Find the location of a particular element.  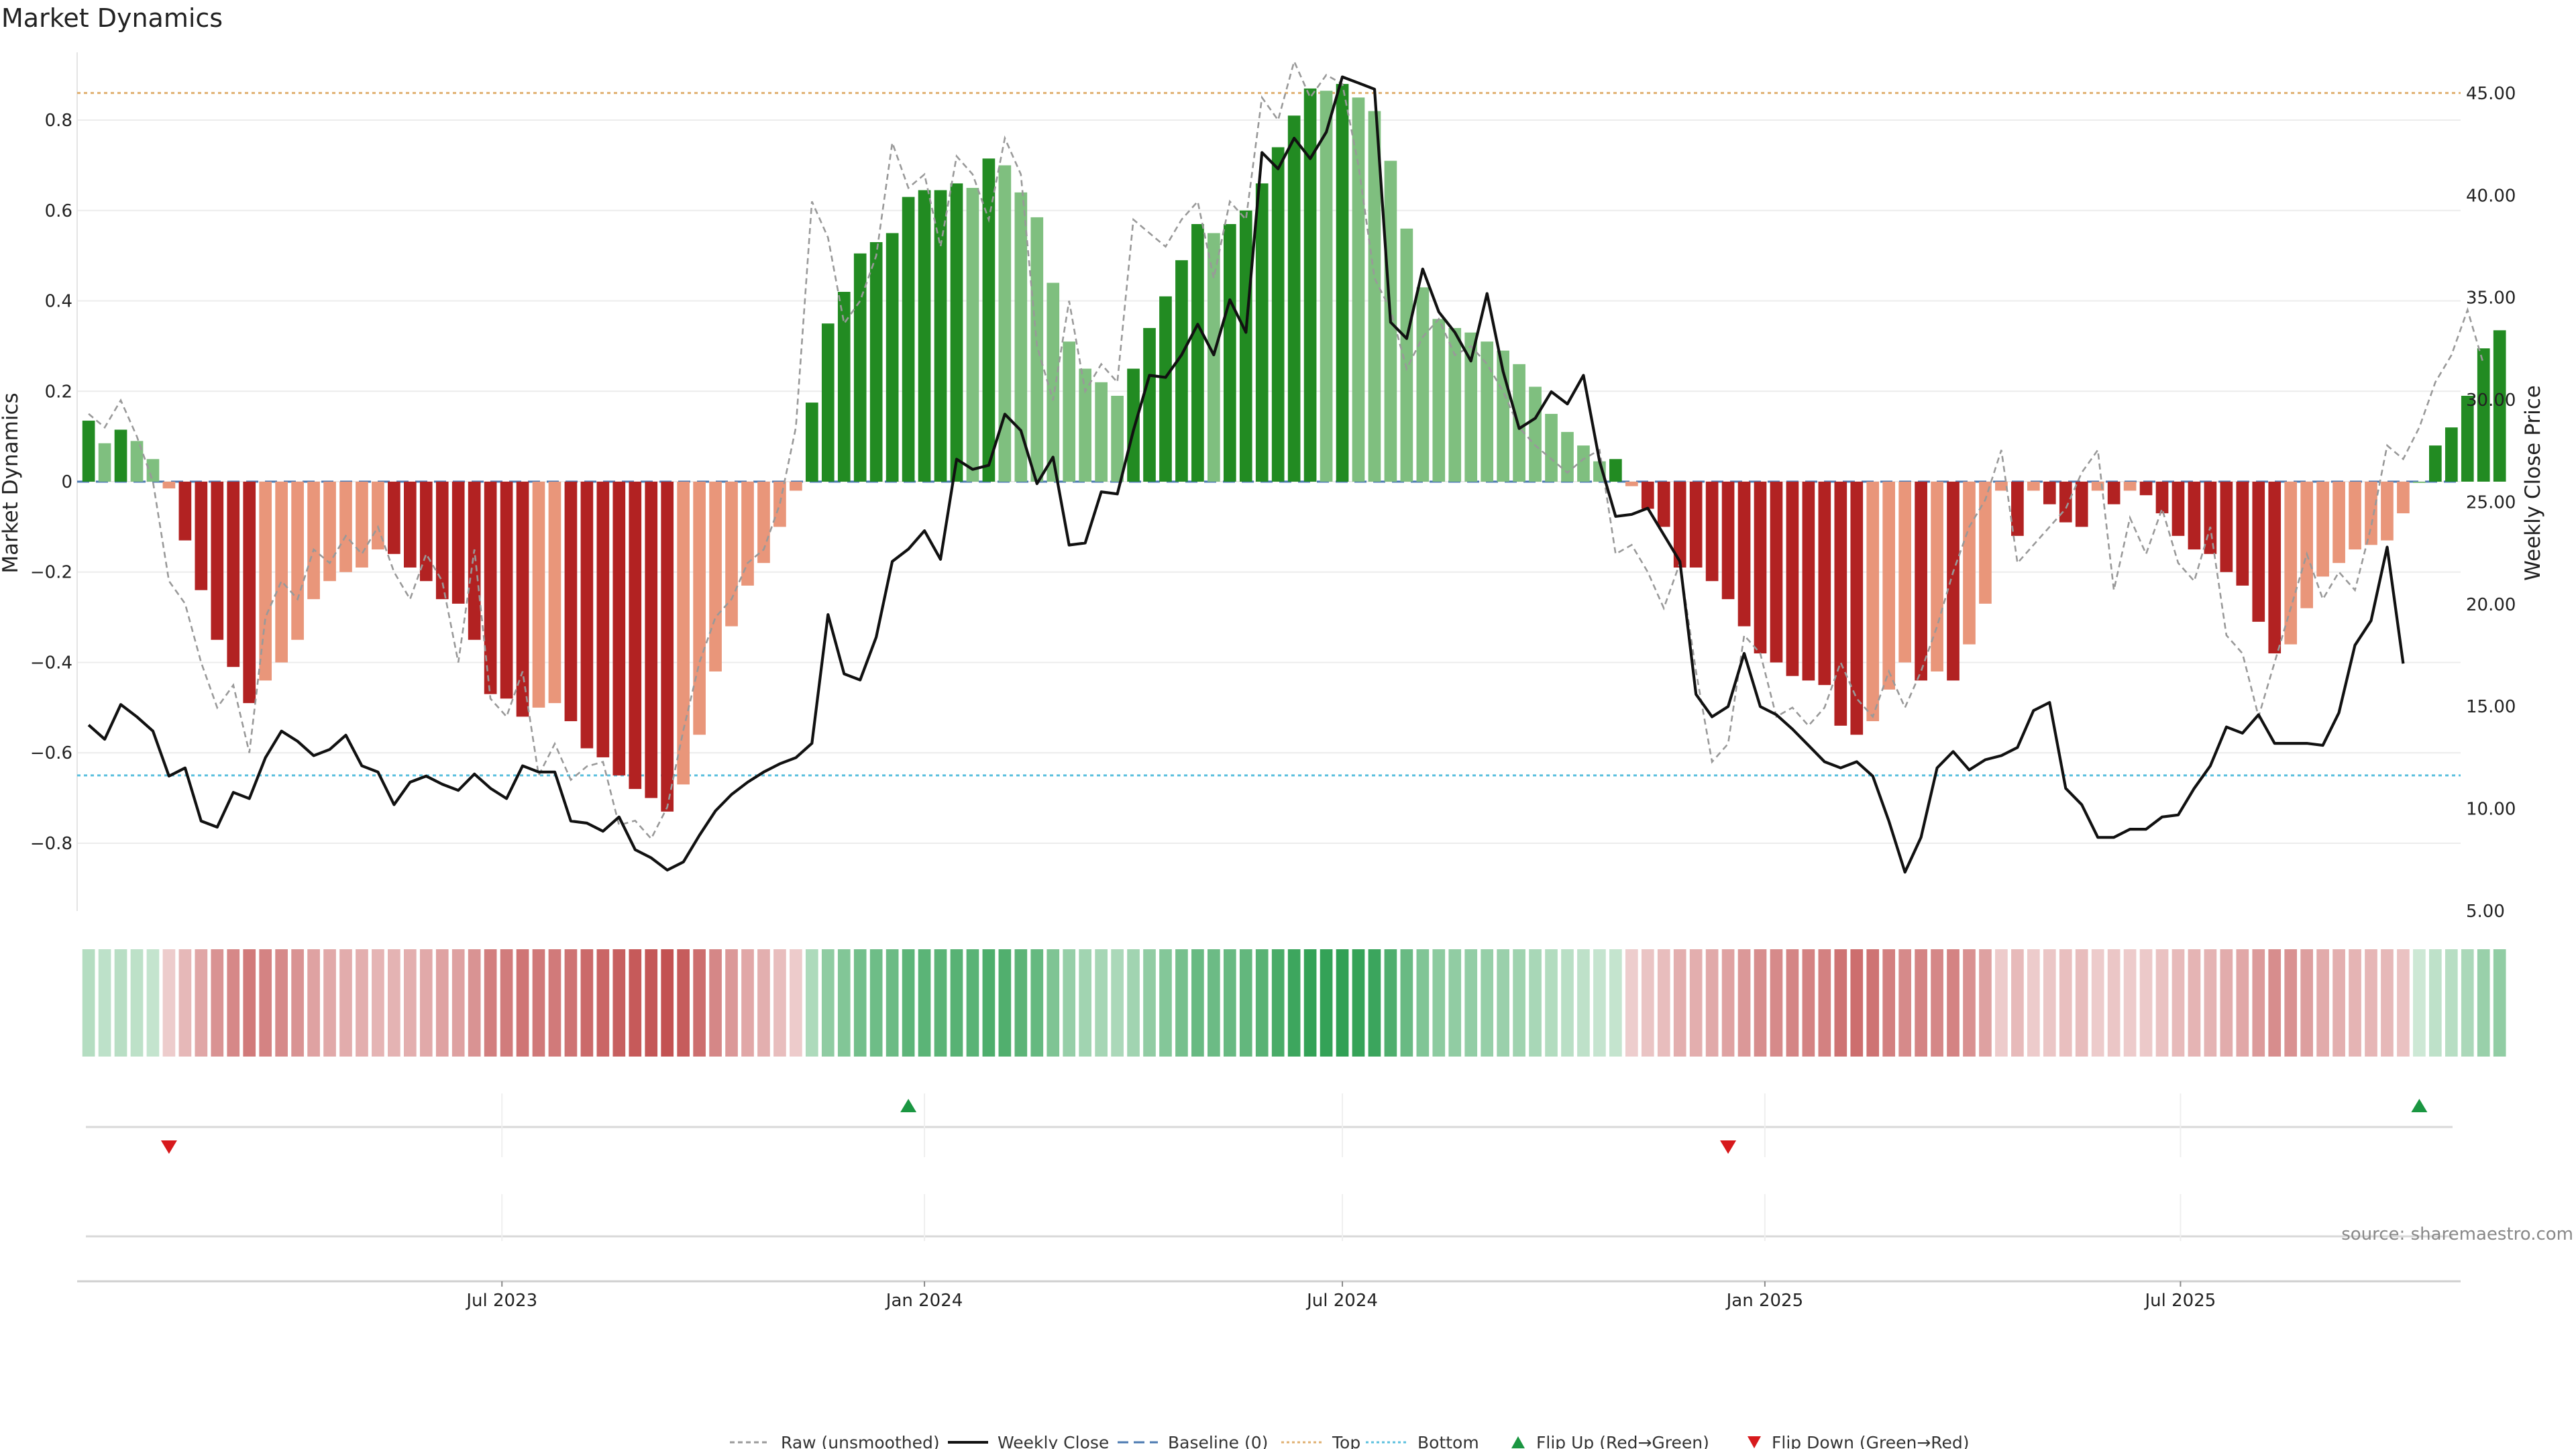

y-tick-label: 0.6 is located at coordinates (58, 211).